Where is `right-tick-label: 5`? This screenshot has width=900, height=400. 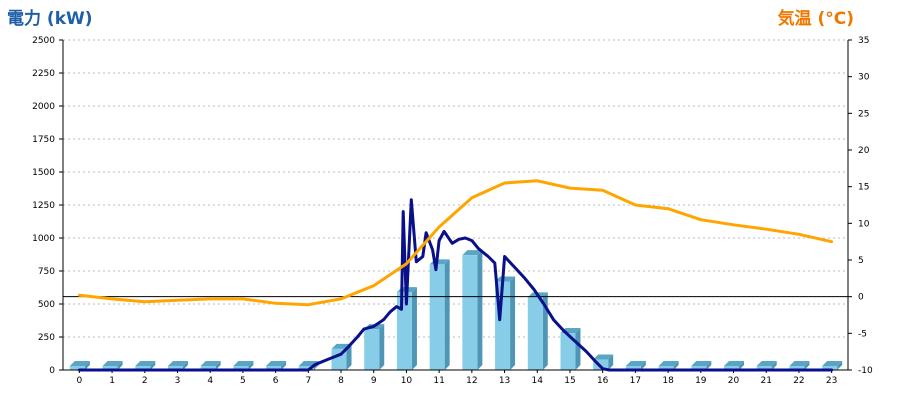 right-tick-label: 5 is located at coordinates (861, 261).